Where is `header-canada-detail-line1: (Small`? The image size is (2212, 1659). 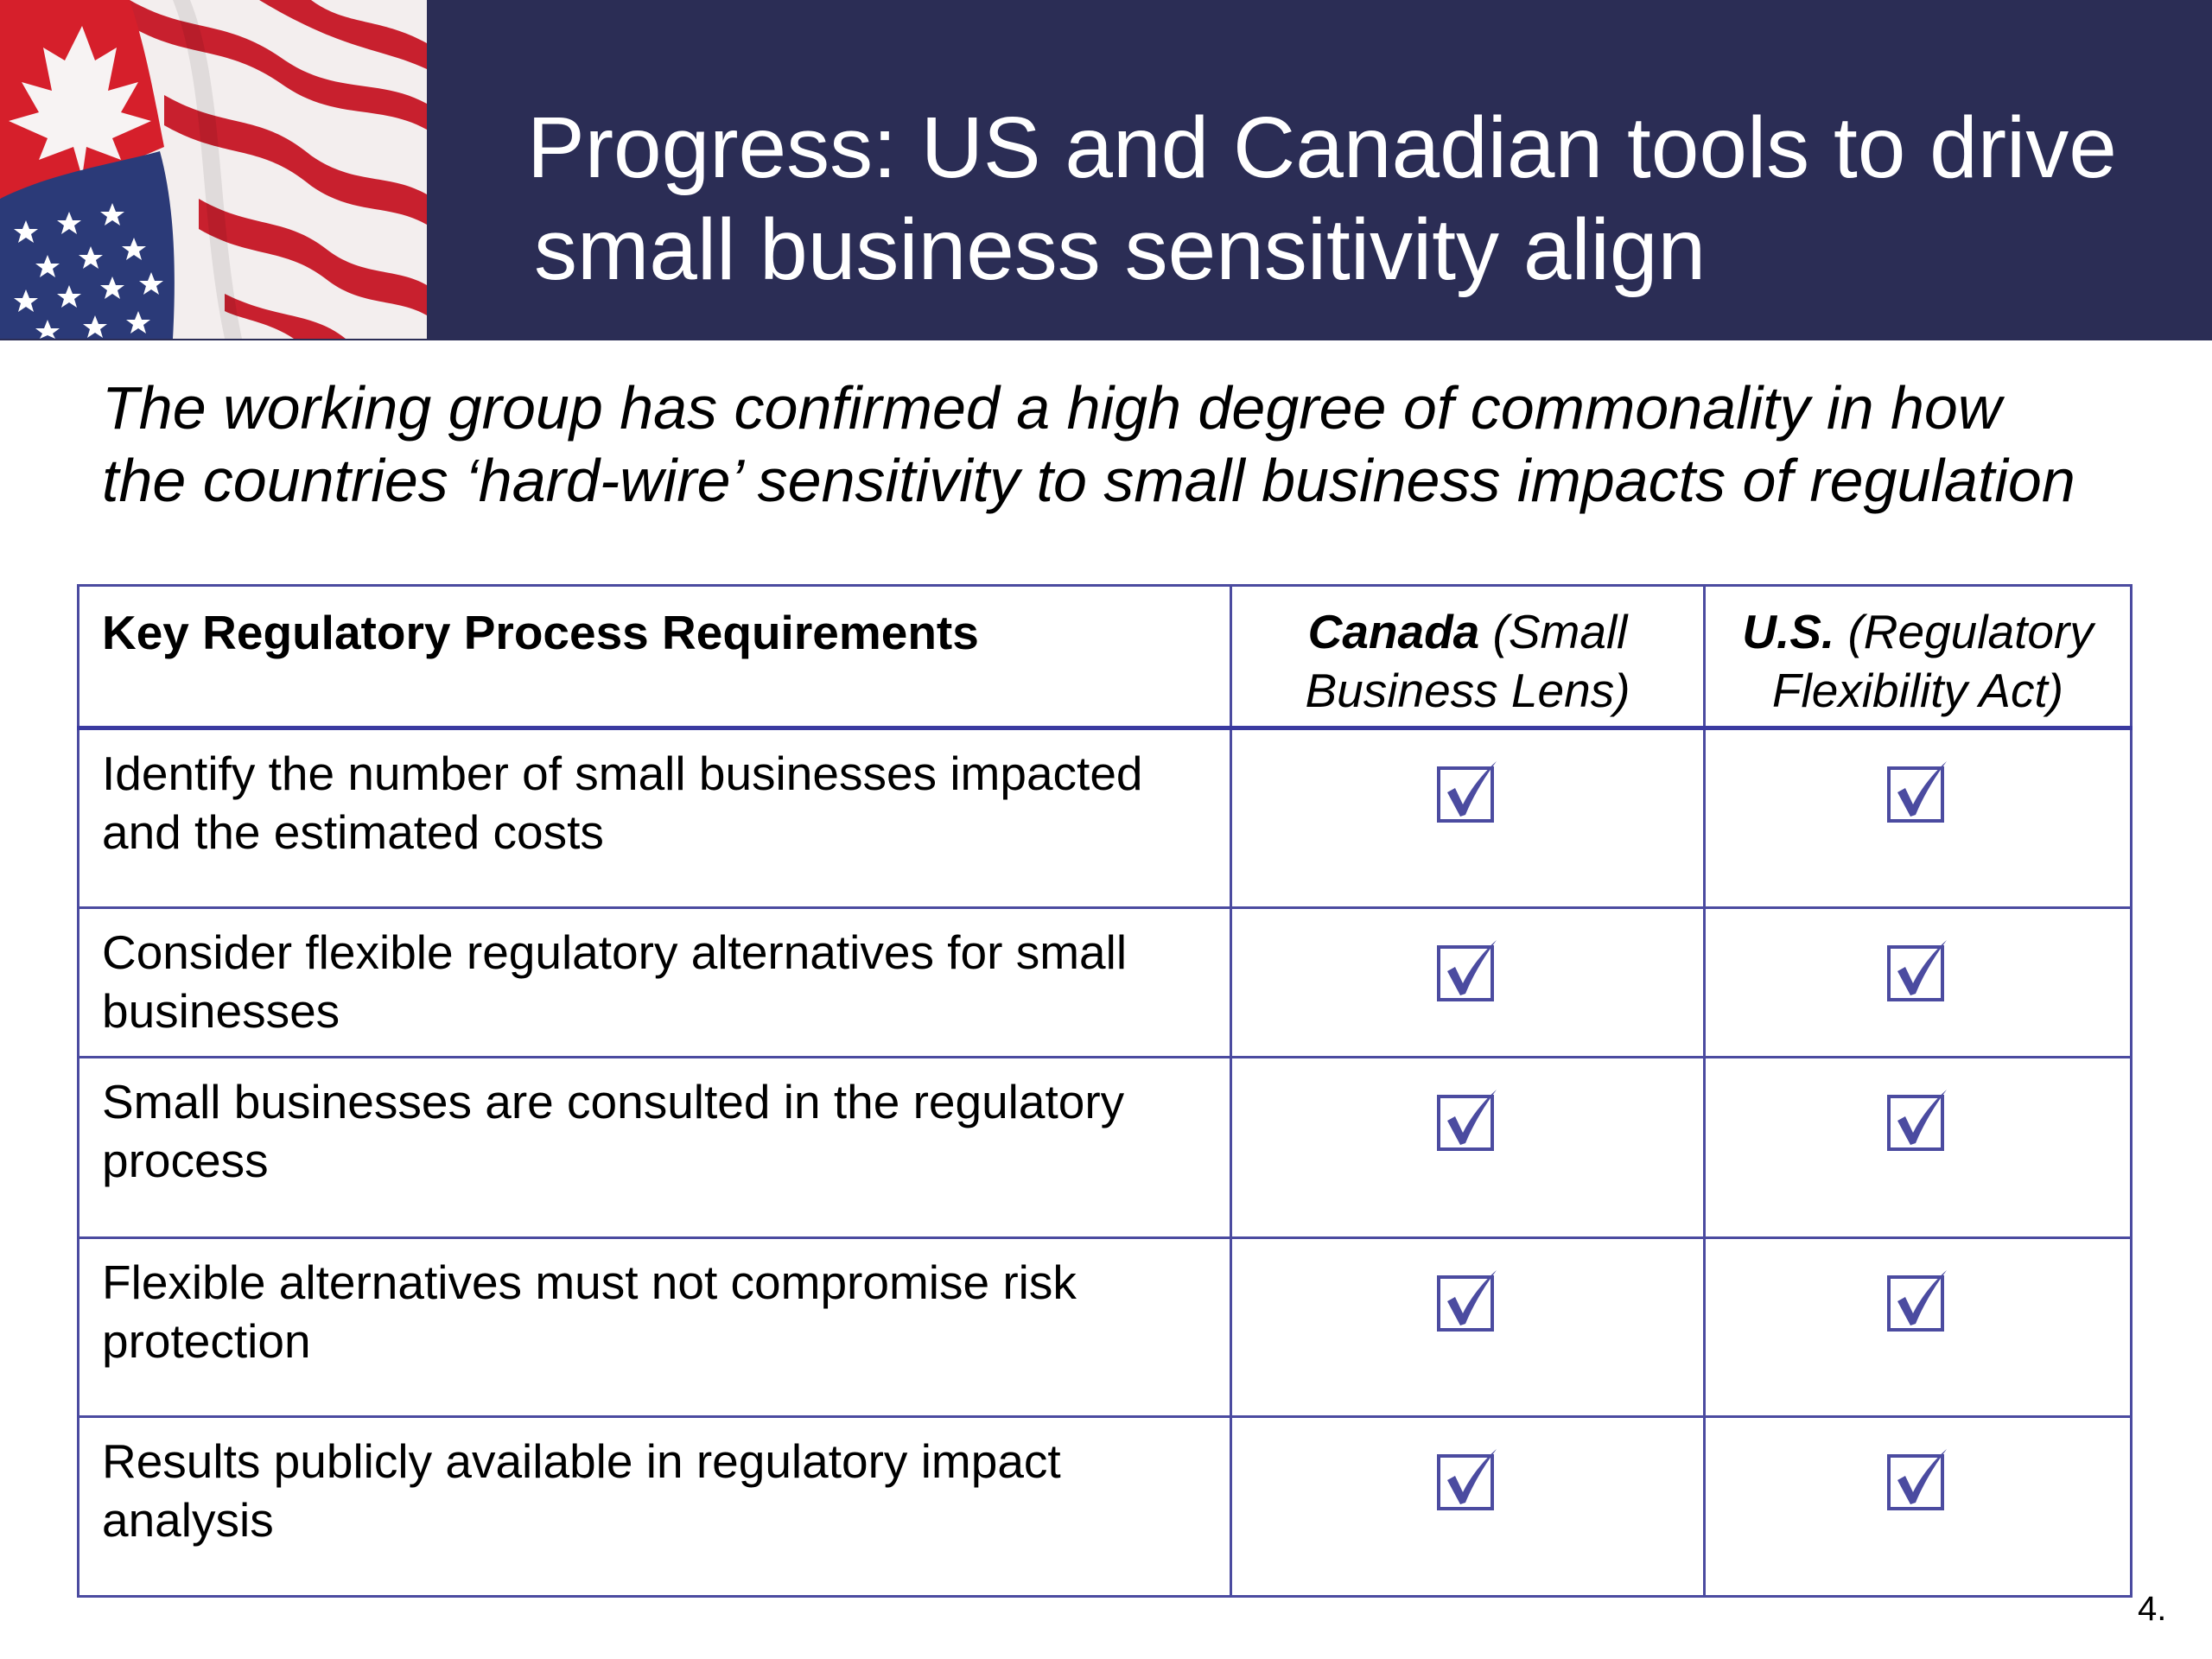 header-canada-detail-line1: (Small is located at coordinates (1553, 631).